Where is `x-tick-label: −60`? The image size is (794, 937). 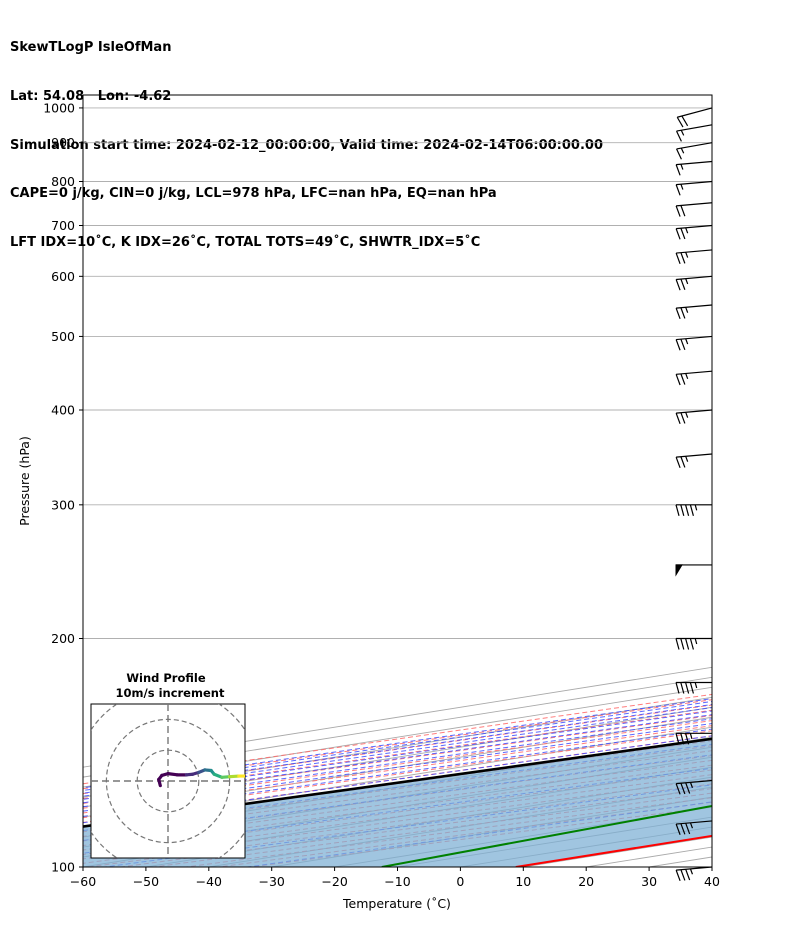 x-tick-label: −60 is located at coordinates (83, 881).